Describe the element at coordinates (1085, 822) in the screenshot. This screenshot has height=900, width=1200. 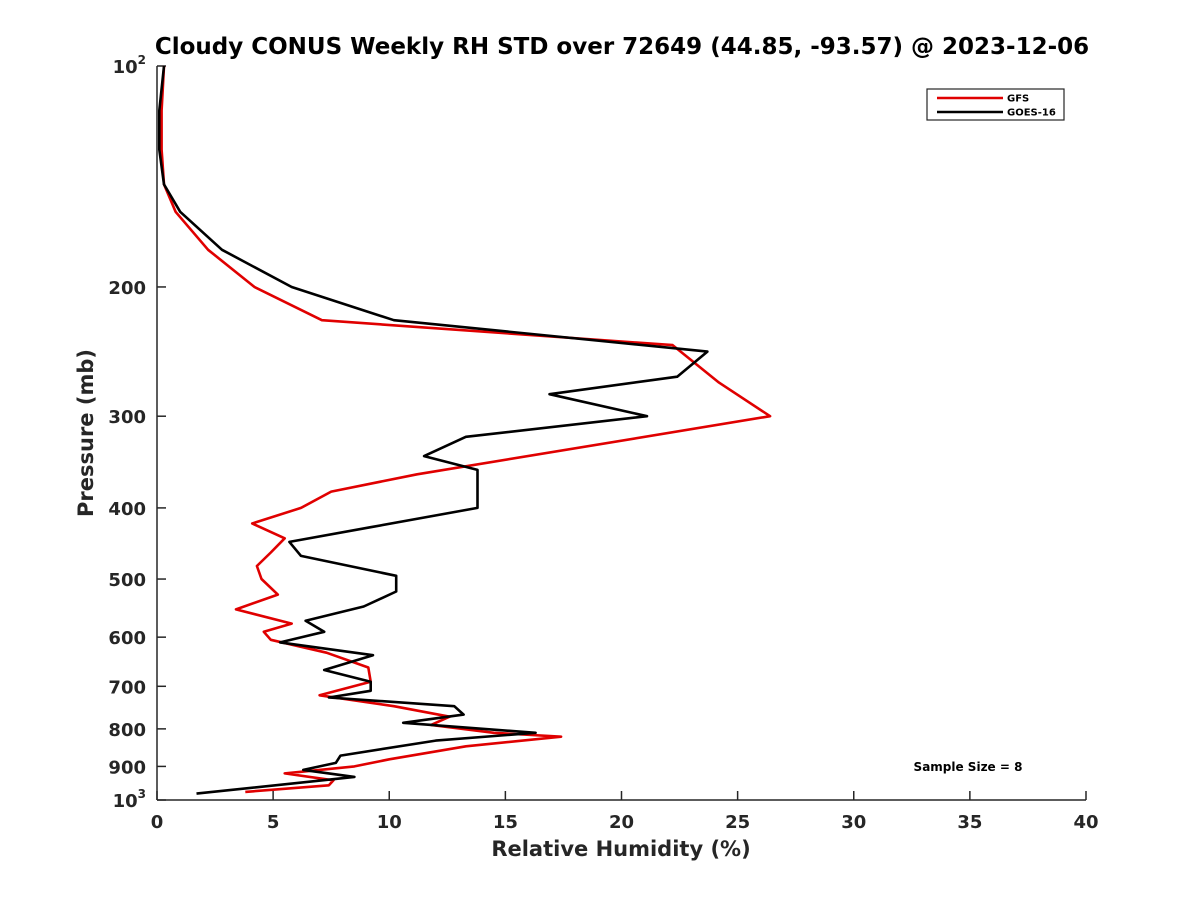
I see `x-tick-label: 40` at that location.